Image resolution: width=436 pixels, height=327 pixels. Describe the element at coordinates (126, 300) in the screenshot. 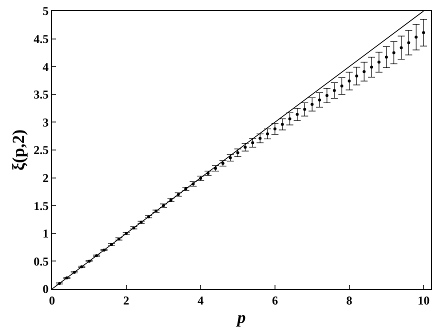

I see `x-tick-label: 2` at that location.